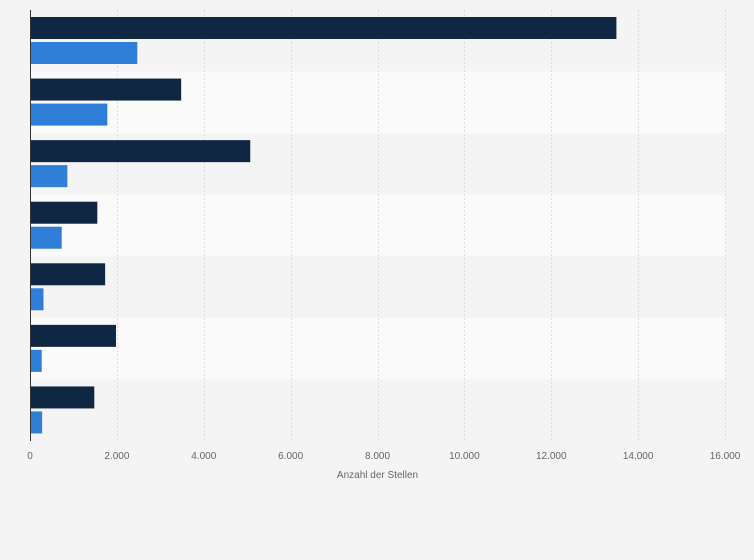 This screenshot has width=754, height=560. Describe the element at coordinates (551, 456) in the screenshot. I see `x-tick-label: 12.000` at that location.